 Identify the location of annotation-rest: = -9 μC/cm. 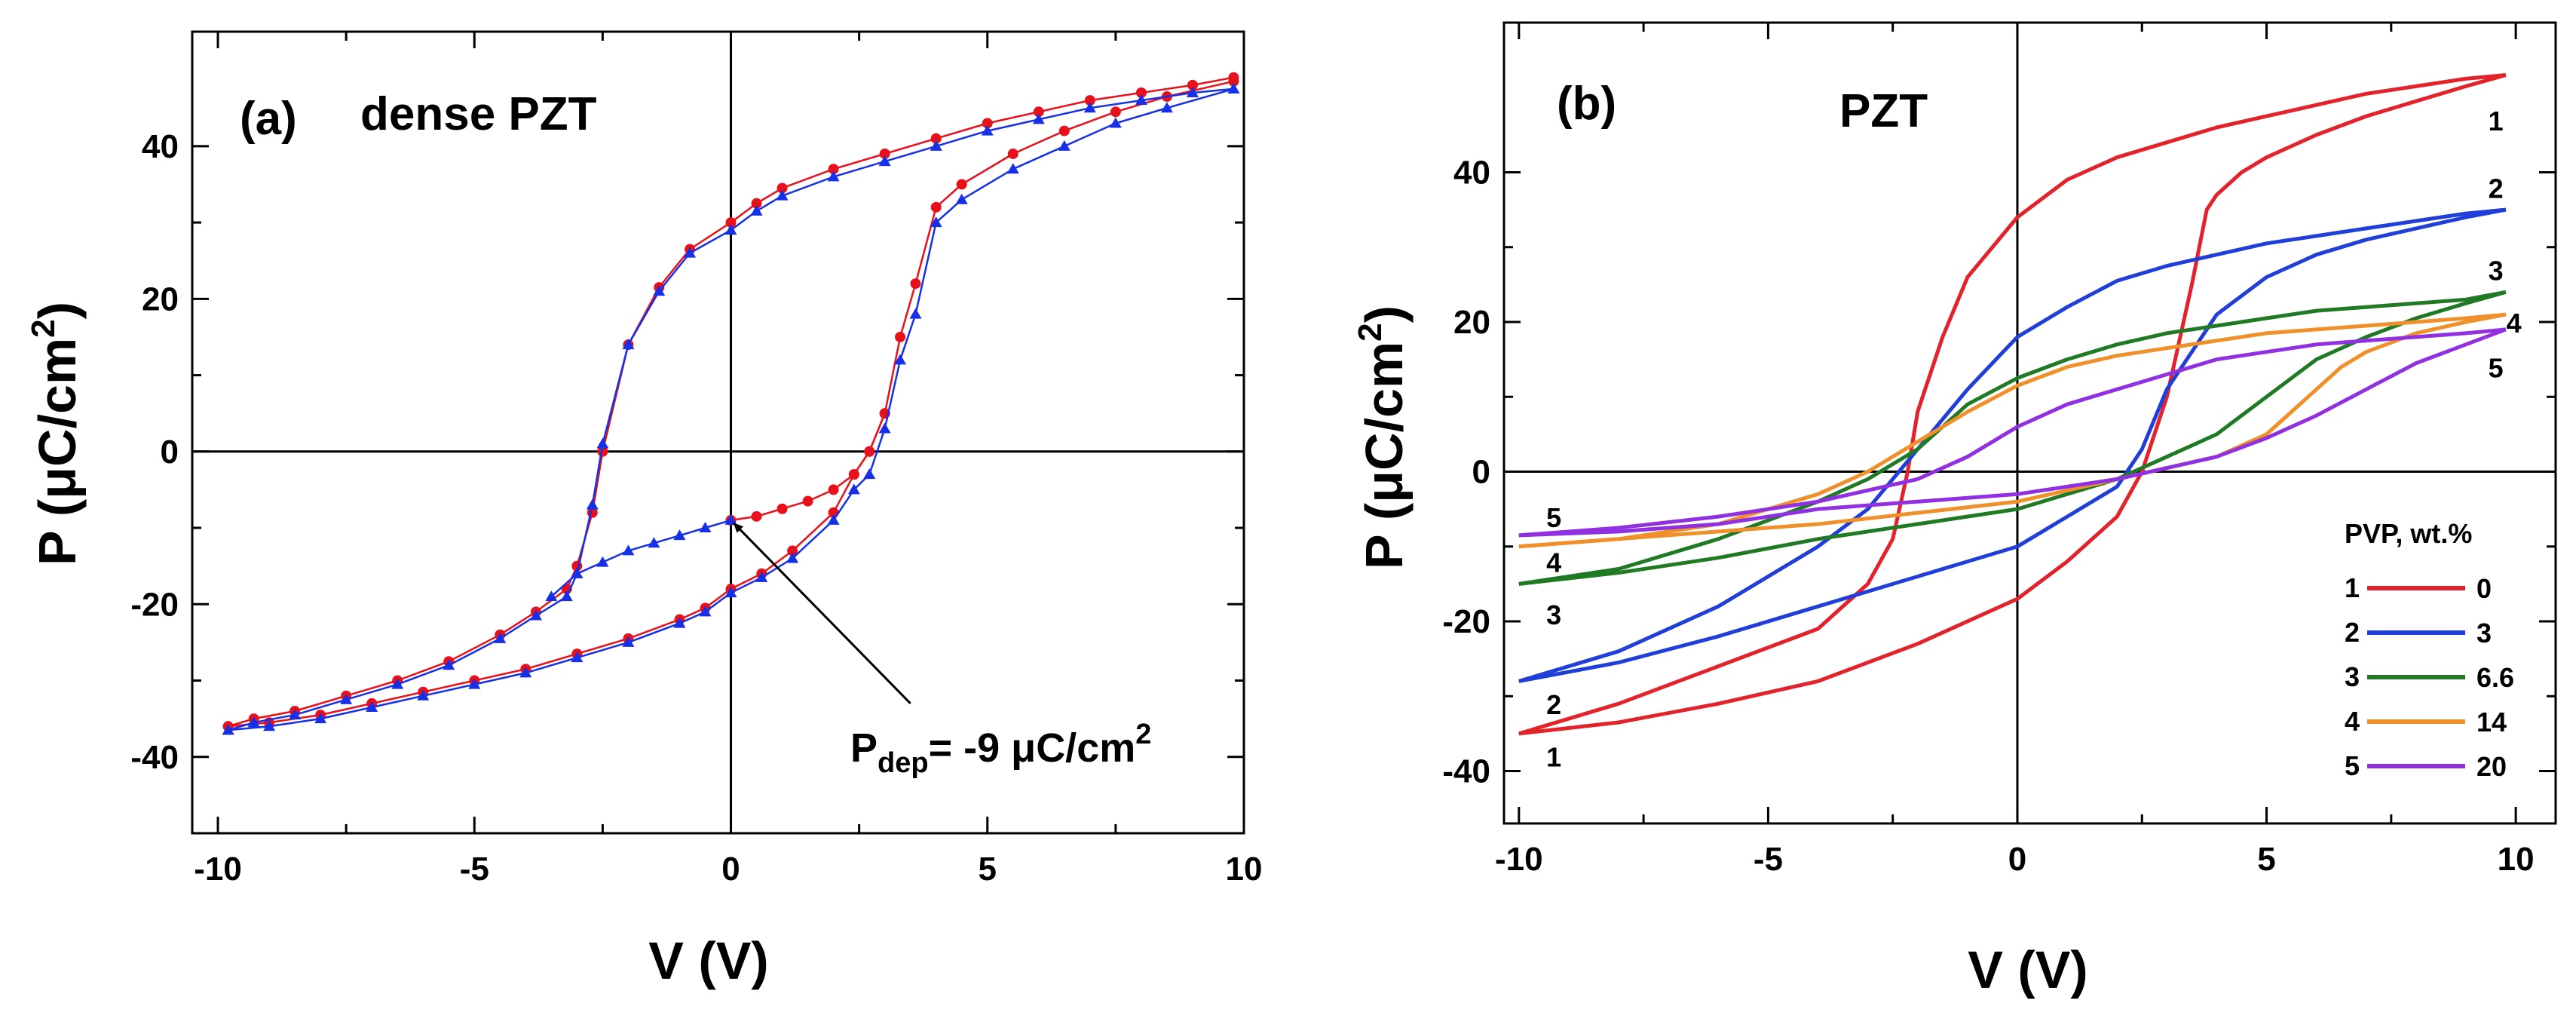
(1032, 748).